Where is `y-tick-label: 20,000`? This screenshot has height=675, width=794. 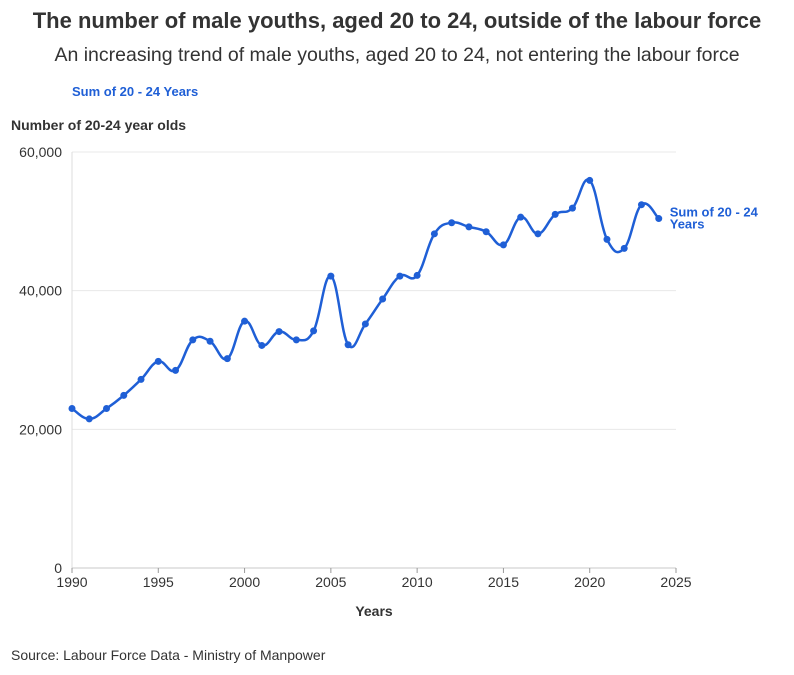 y-tick-label: 20,000 is located at coordinates (40, 429).